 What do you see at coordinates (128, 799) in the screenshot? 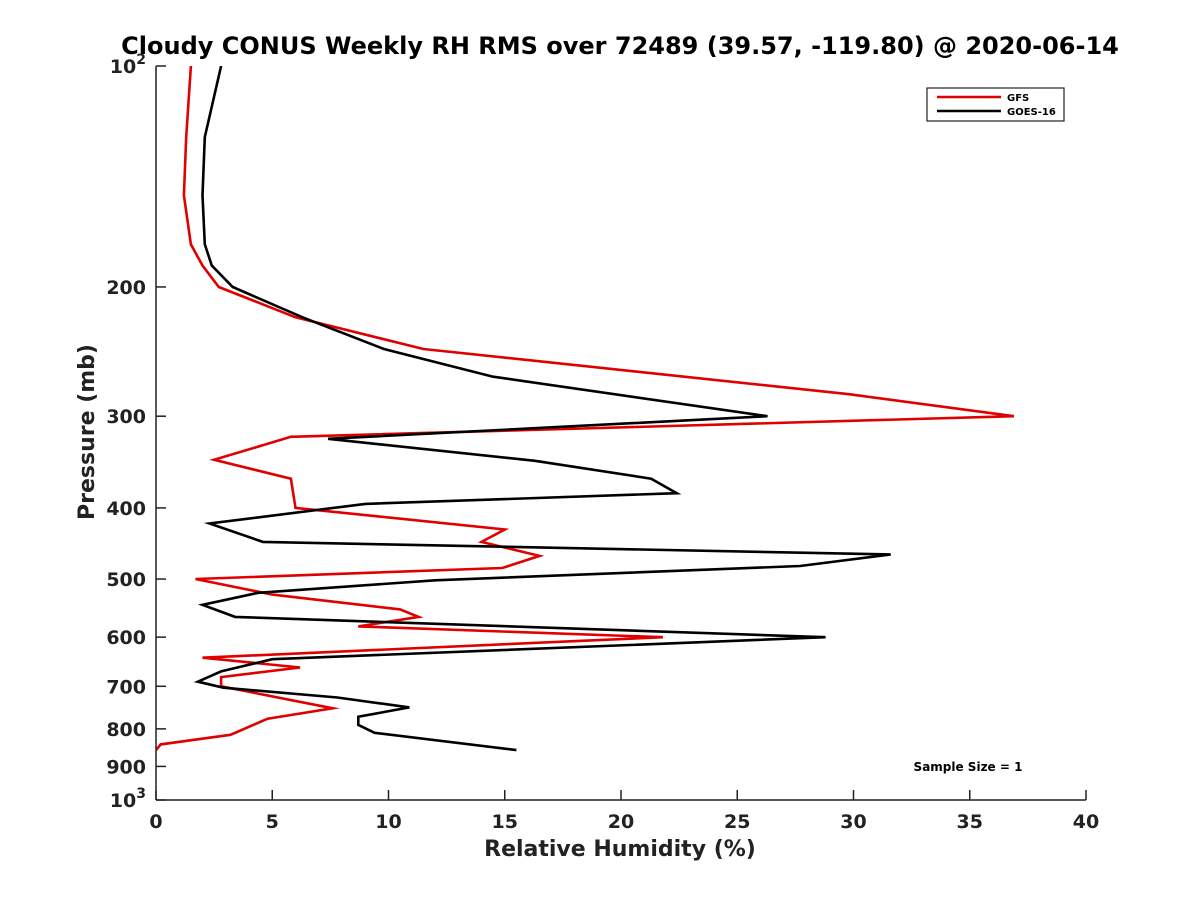
I see `y-tick-label: 10³` at bounding box center [128, 799].